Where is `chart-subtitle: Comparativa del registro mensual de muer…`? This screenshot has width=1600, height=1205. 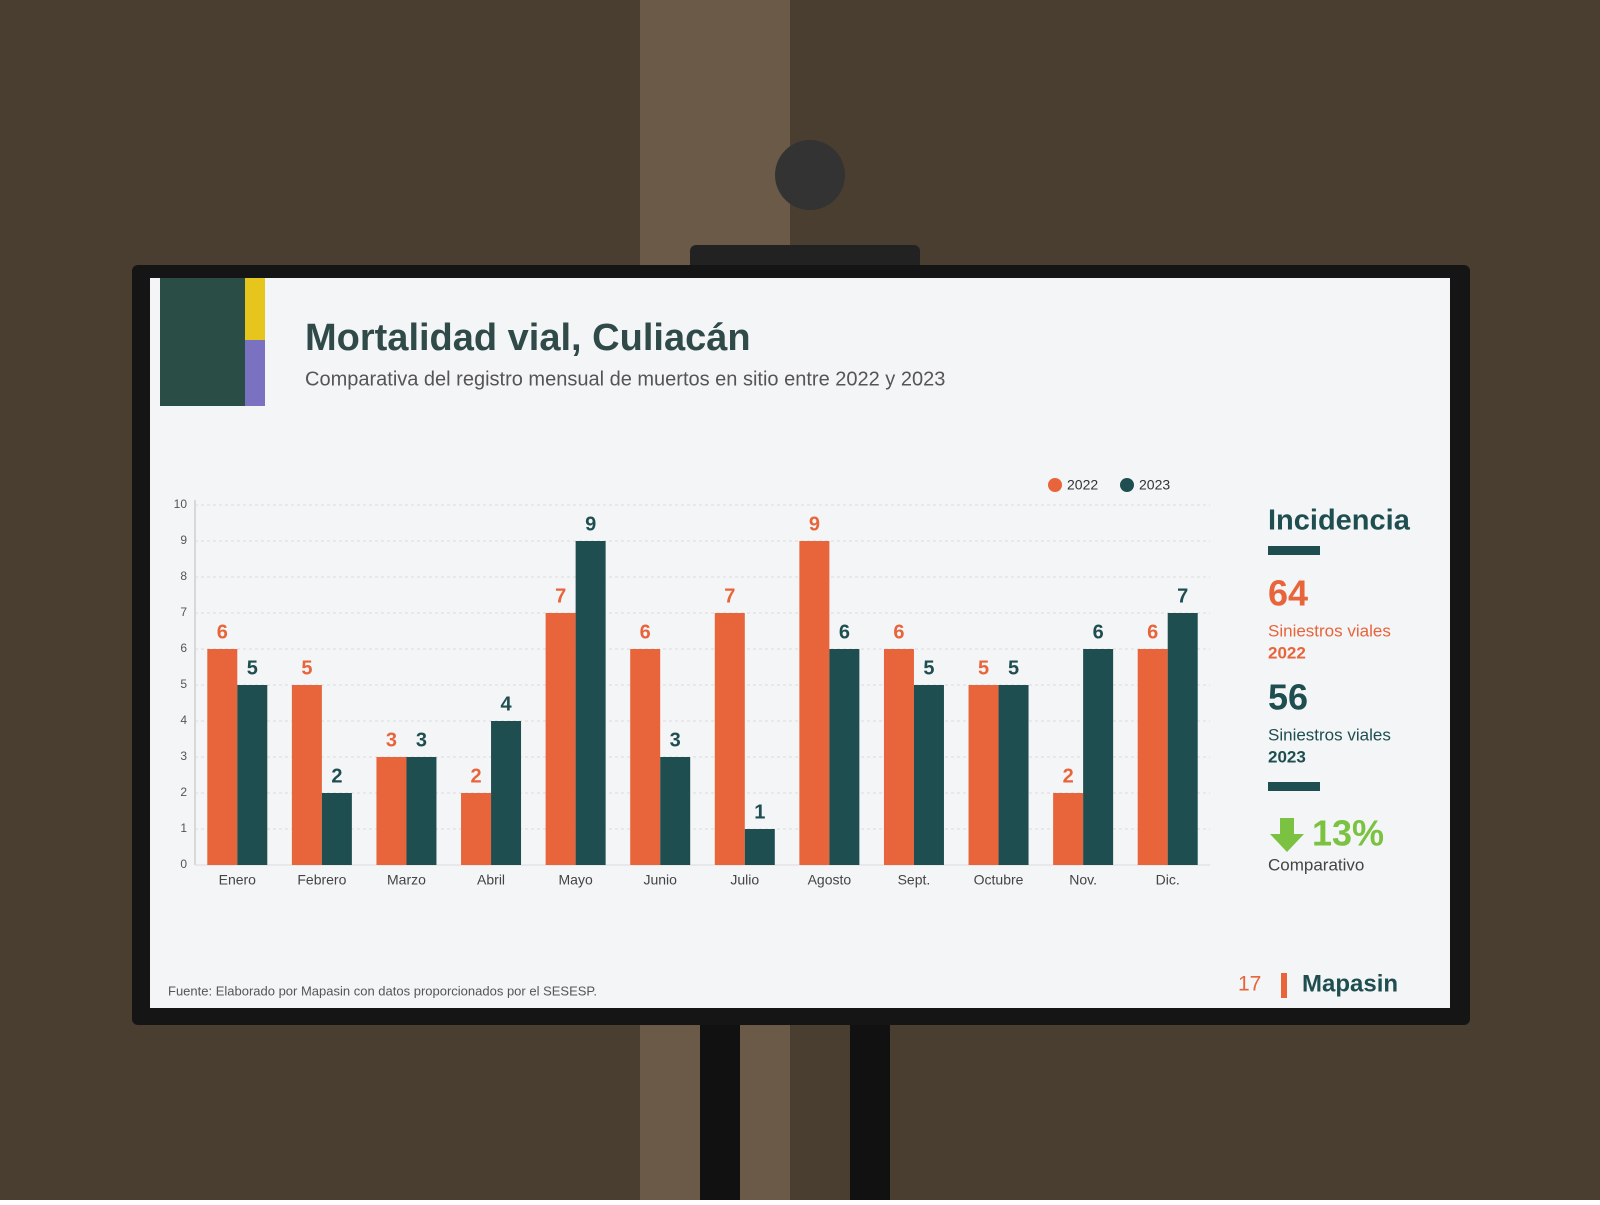 chart-subtitle: Comparativa del registro mensual de muer… is located at coordinates (625, 379).